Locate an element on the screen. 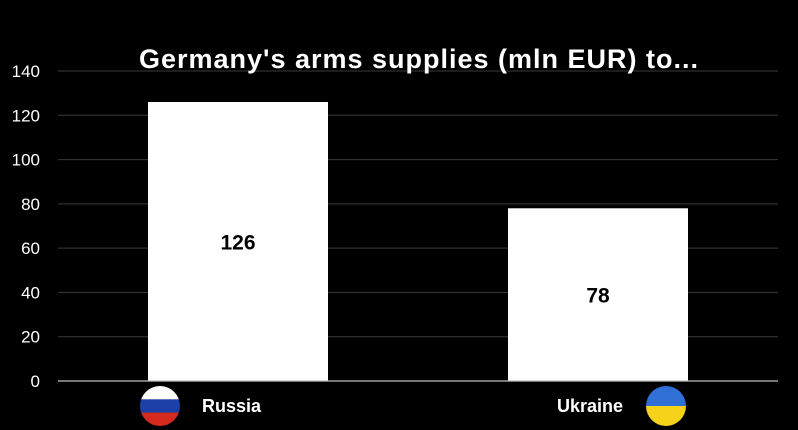 This screenshot has height=430, width=798. category-label-ukraine: Ukraine is located at coordinates (590, 406).